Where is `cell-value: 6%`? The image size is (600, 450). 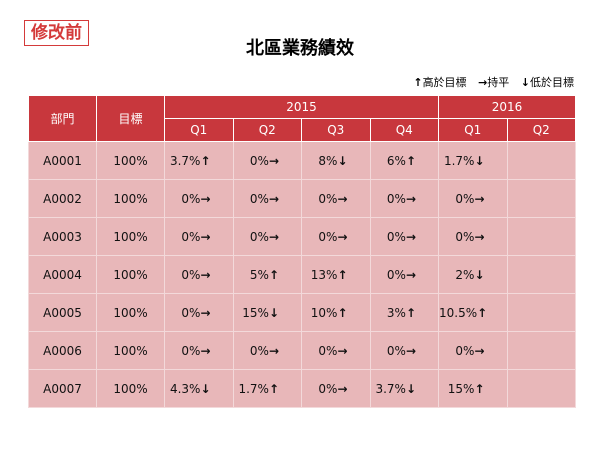
cell-value: 6% is located at coordinates (396, 160).